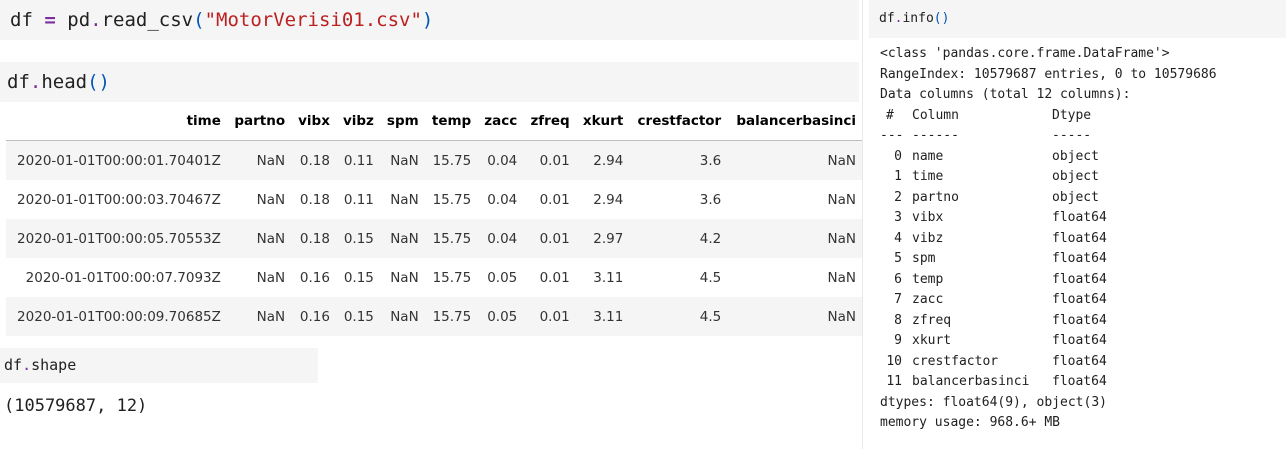 Image resolution: width=1286 pixels, height=449 pixels. Describe the element at coordinates (313, 238) in the screenshot. I see `table-cell: 0.18` at that location.